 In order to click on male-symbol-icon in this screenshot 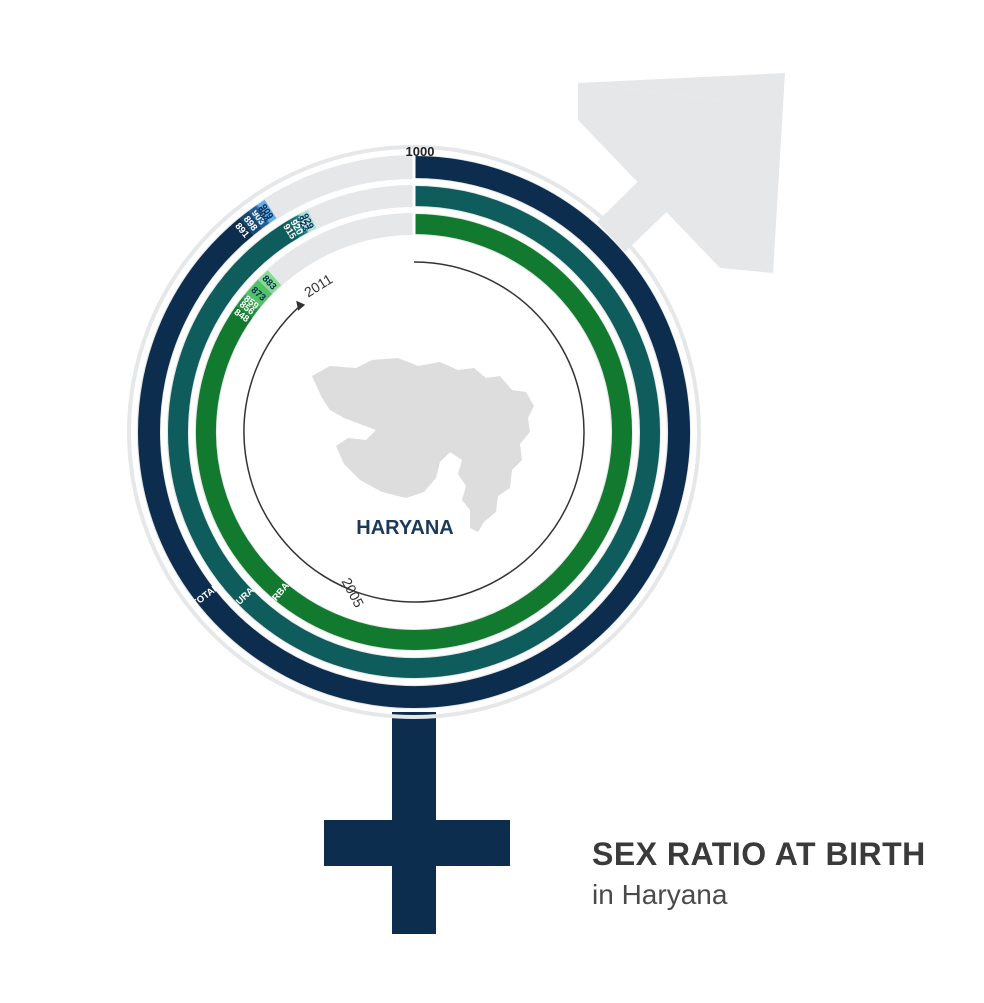, I will do `click(681, 173)`.